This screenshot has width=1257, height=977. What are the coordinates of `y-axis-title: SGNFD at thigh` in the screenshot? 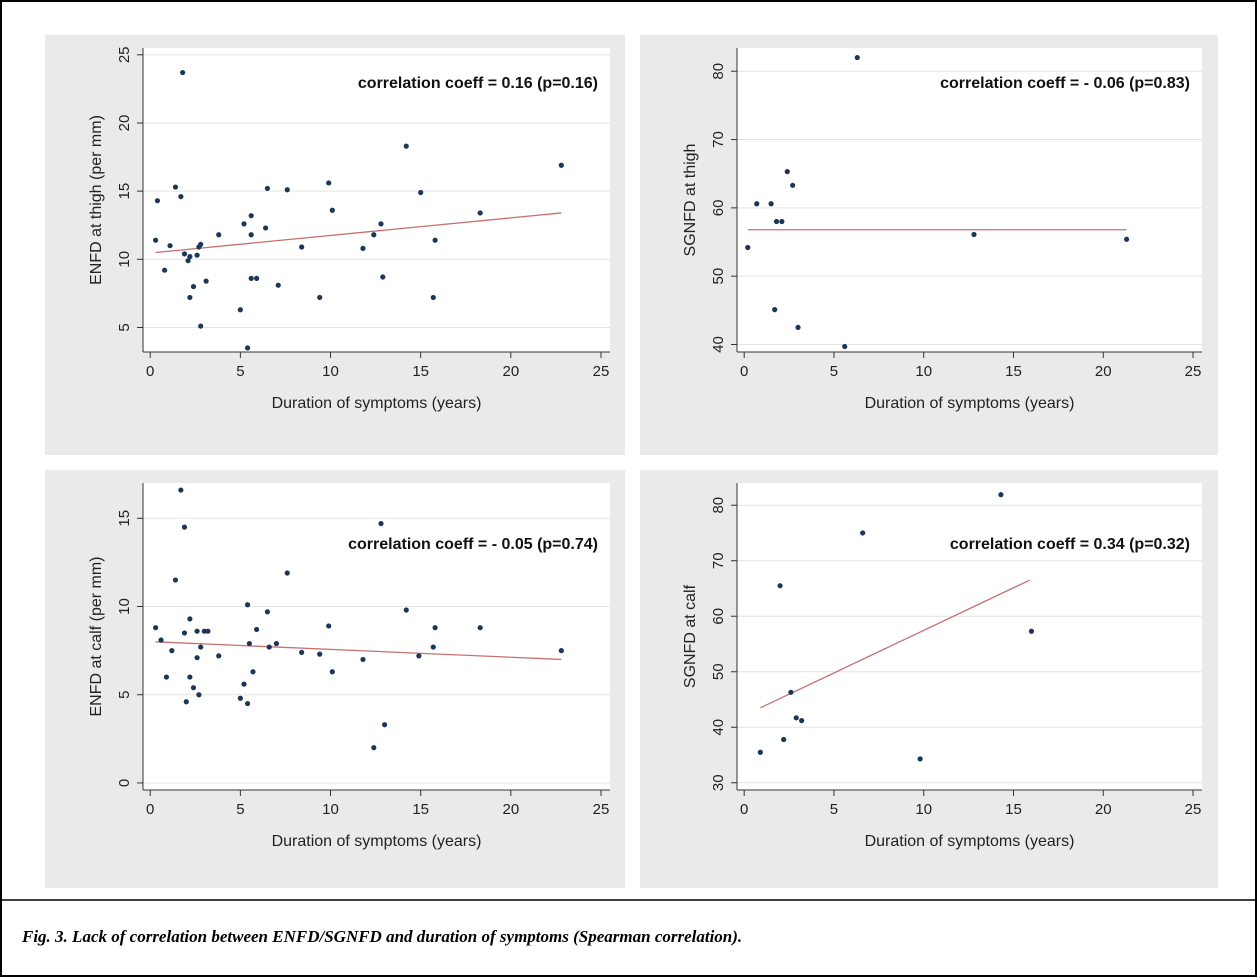 It's located at (690, 200).